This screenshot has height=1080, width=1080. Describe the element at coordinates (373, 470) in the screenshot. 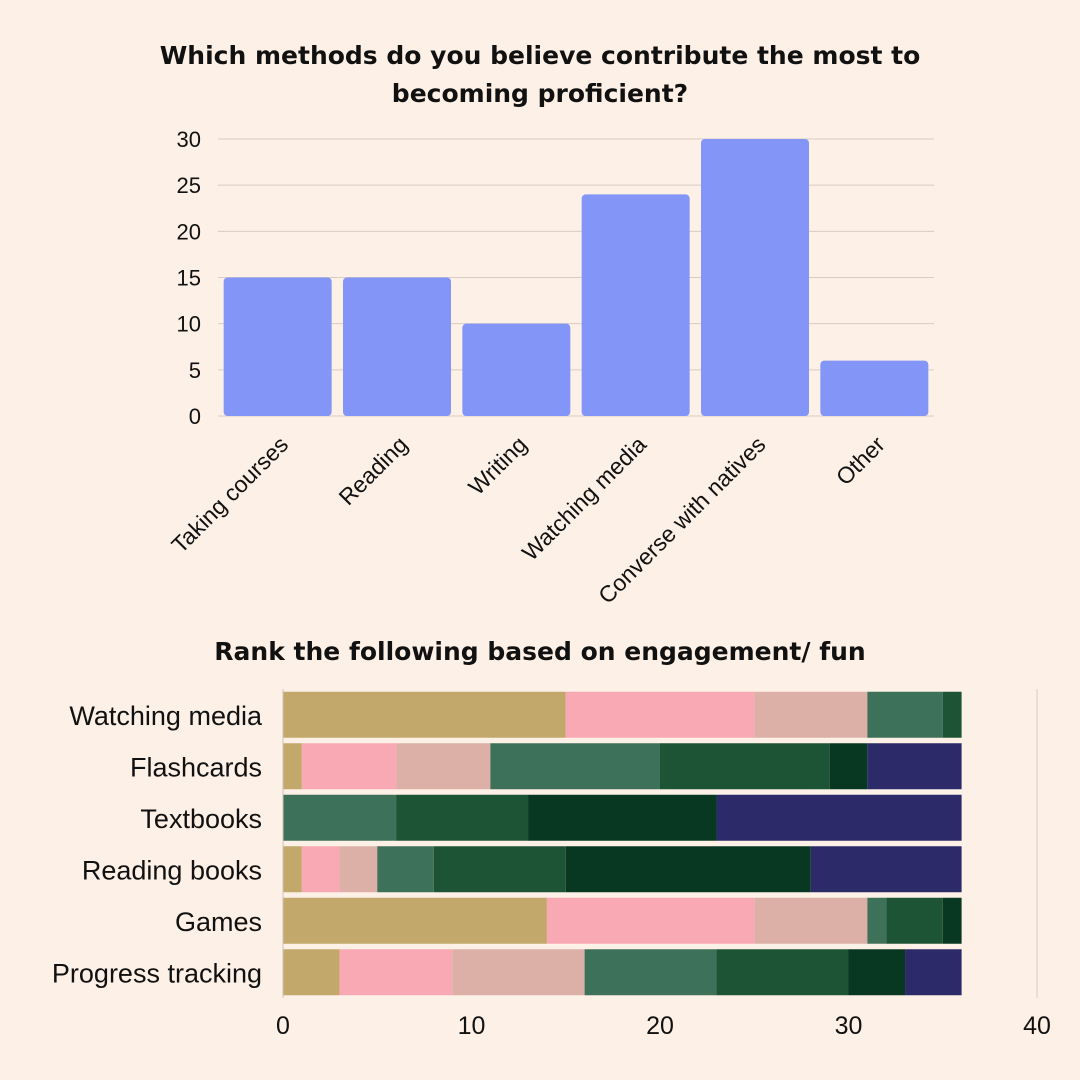

I see `chart1-xtick-label: Reading` at that location.